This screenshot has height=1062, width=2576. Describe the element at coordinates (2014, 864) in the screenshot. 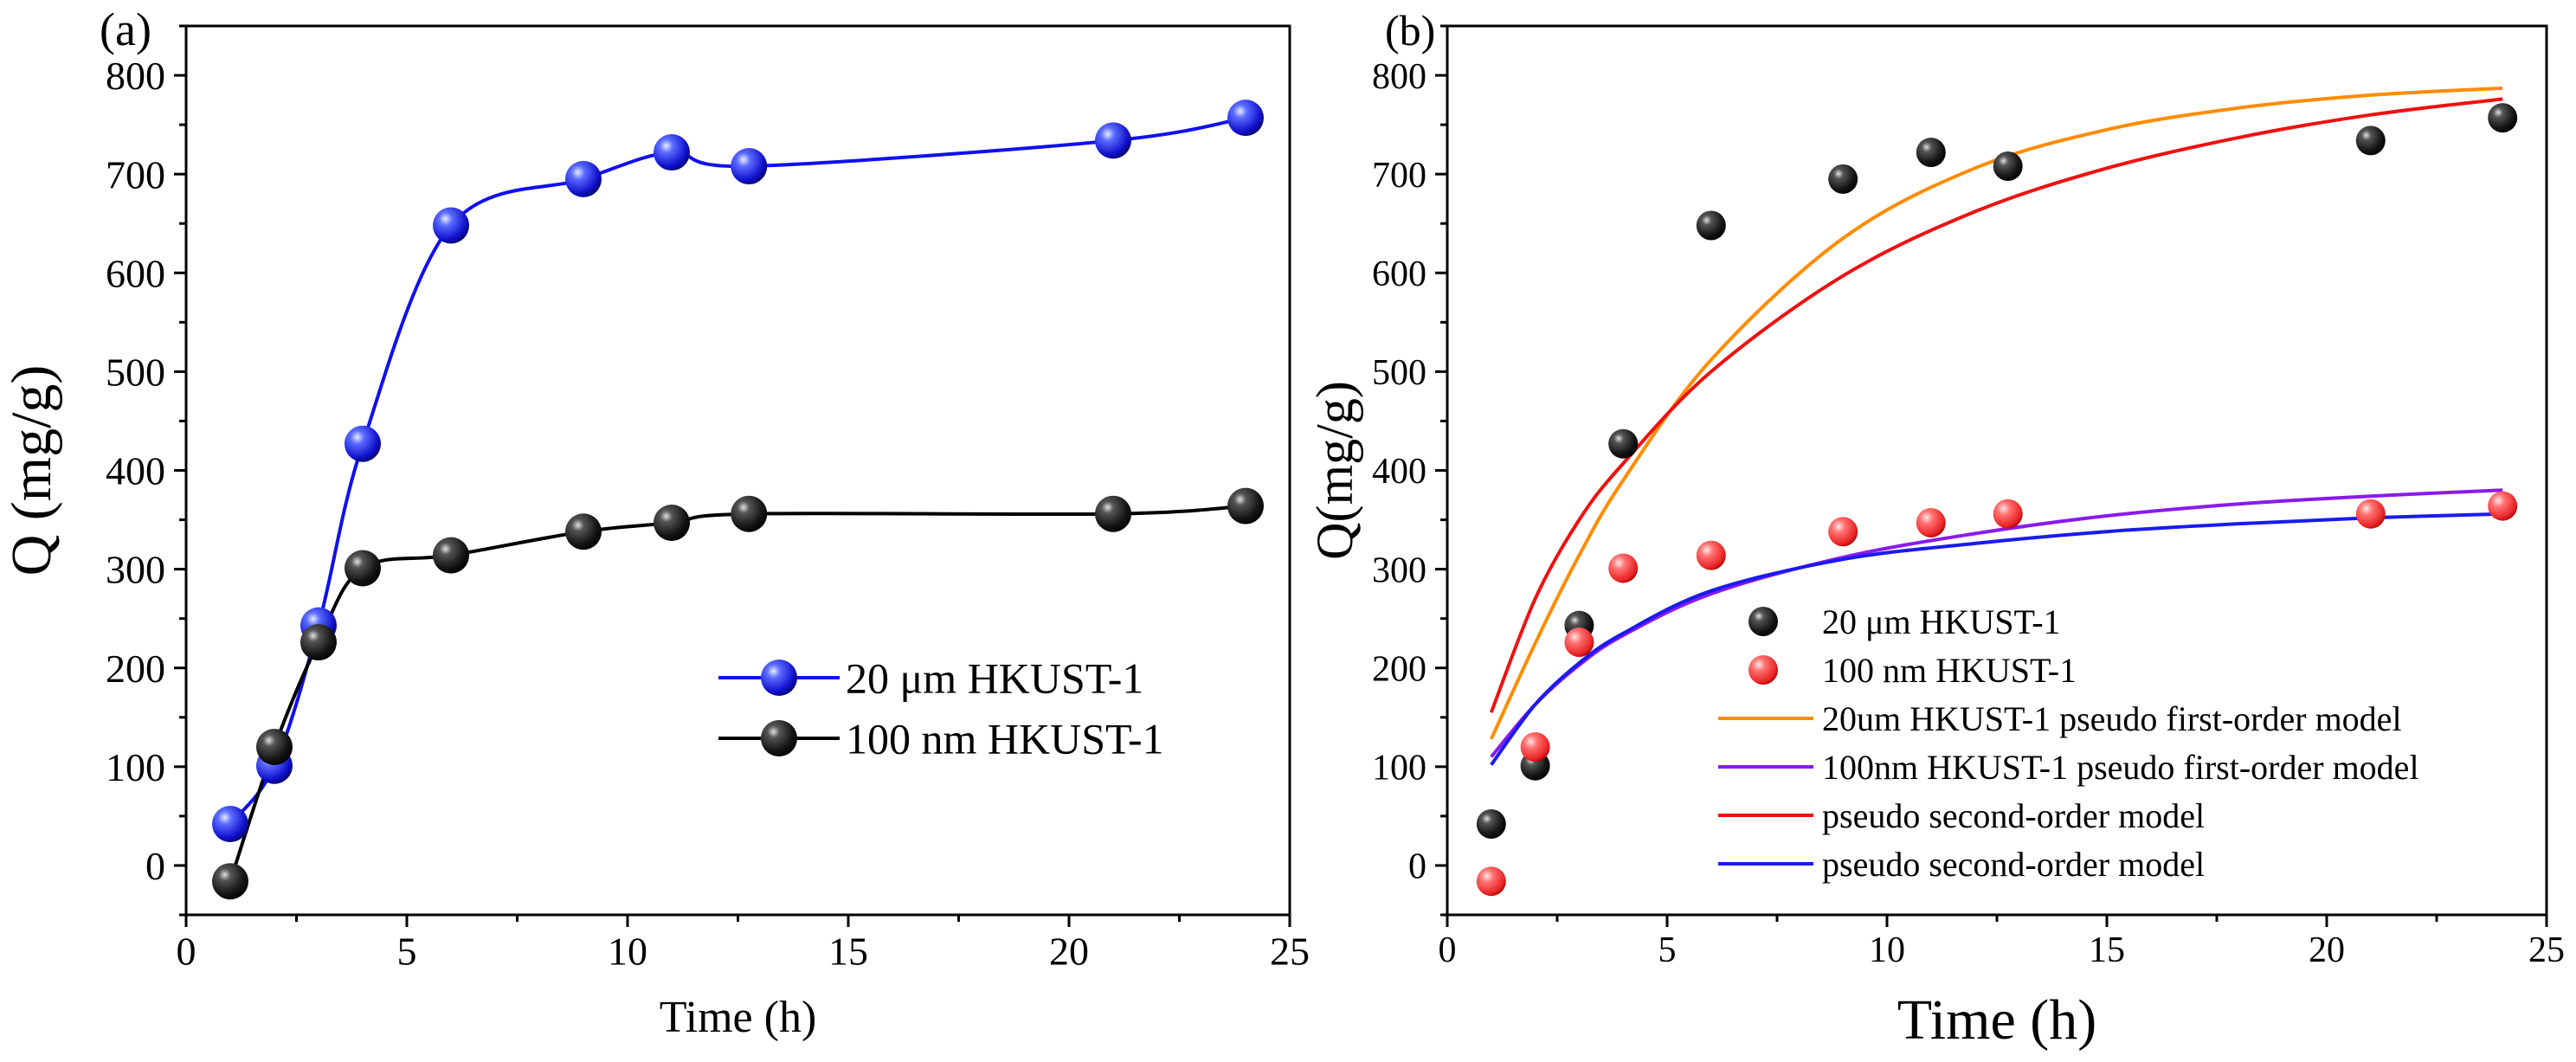

I see `panel-b-legend-fit-label-4: pseudo second-order model` at that location.